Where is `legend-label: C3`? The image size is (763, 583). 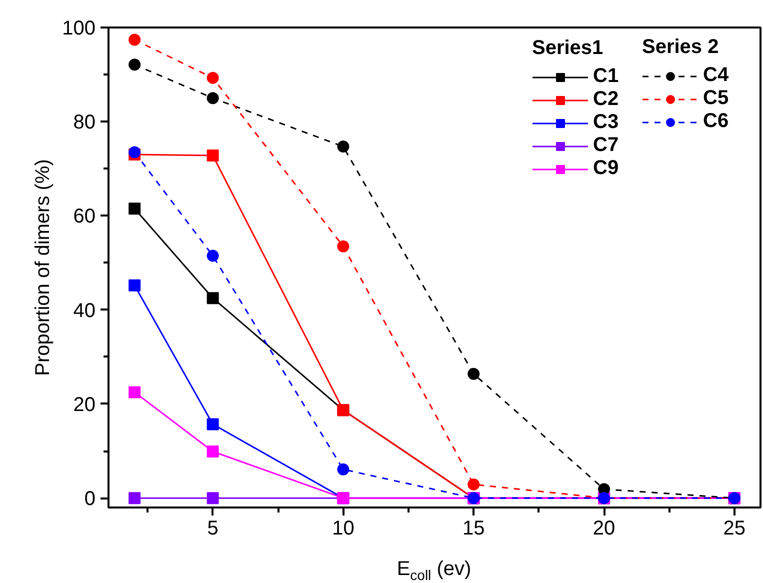 legend-label: C3 is located at coordinates (606, 122).